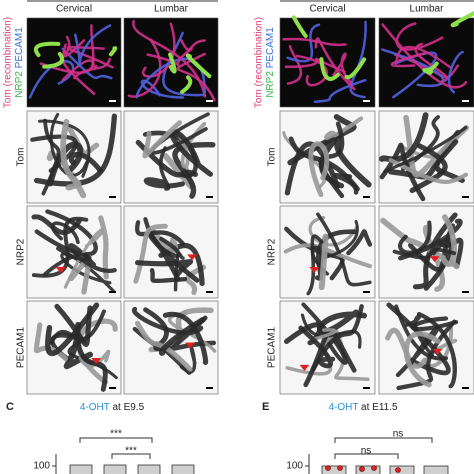  What do you see at coordinates (171, 9) in the screenshot?
I see `column-header: Lumbar` at bounding box center [171, 9].